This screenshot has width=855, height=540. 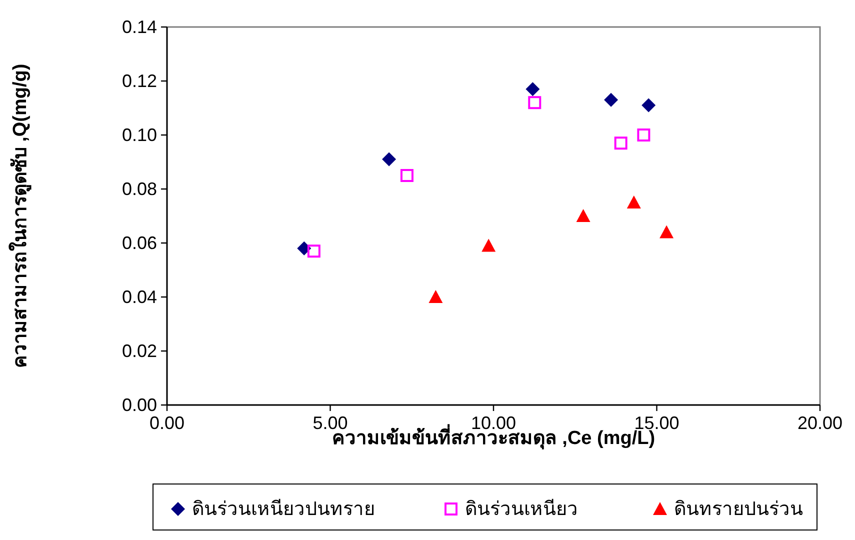 What do you see at coordinates (139, 243) in the screenshot?
I see `y-tick-label: 0.06` at bounding box center [139, 243].